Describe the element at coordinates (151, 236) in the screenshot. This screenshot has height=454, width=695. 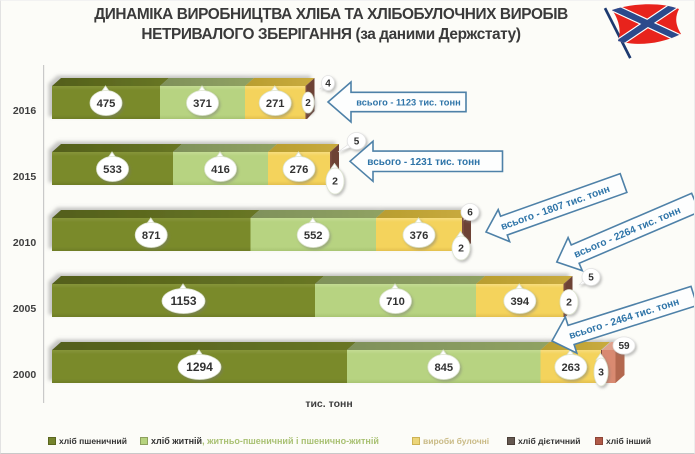
I see `svg-text: 871` at that location.